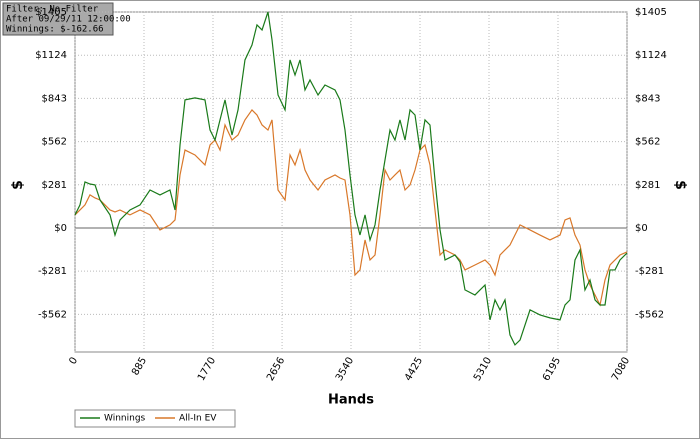 The width and height of the screenshot is (700, 443). Describe the element at coordinates (647, 98) in the screenshot. I see `y2-tick-label: $843` at that location.